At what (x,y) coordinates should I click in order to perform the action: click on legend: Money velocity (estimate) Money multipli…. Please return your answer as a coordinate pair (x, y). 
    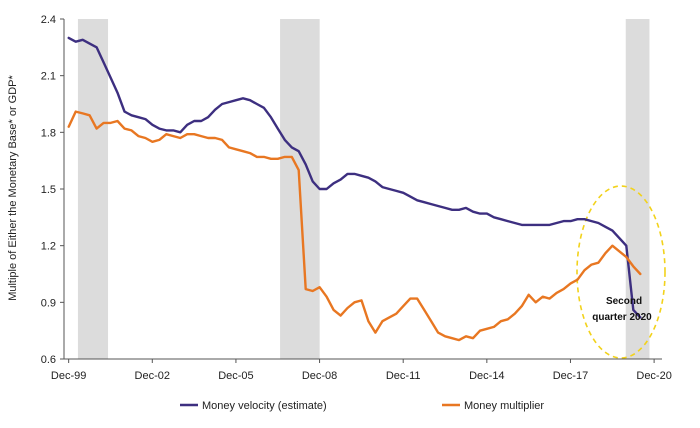
    Looking at the image, I should click on (362, 406).